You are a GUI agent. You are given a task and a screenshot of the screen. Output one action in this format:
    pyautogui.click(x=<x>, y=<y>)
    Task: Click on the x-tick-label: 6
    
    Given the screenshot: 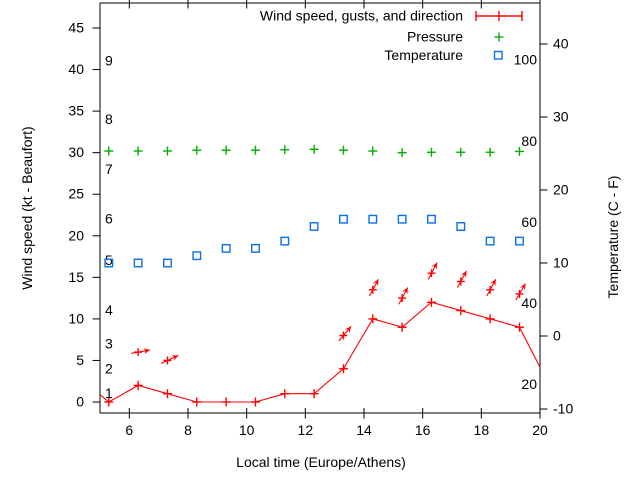 What is the action you would take?
    pyautogui.click(x=129, y=430)
    